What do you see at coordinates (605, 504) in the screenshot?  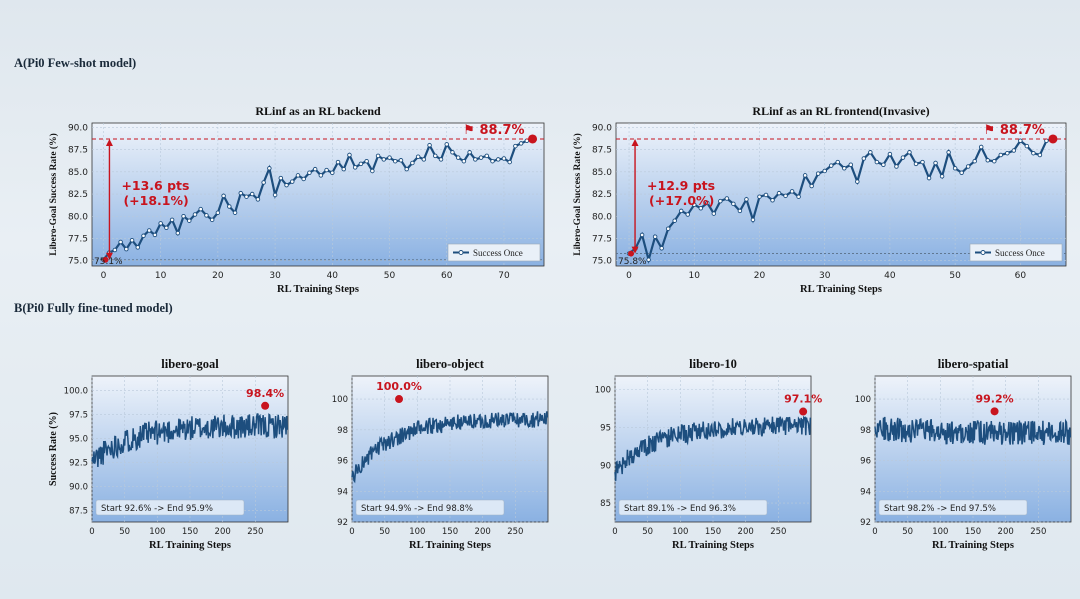 I see `y-tick-label: 85` at bounding box center [605, 504].